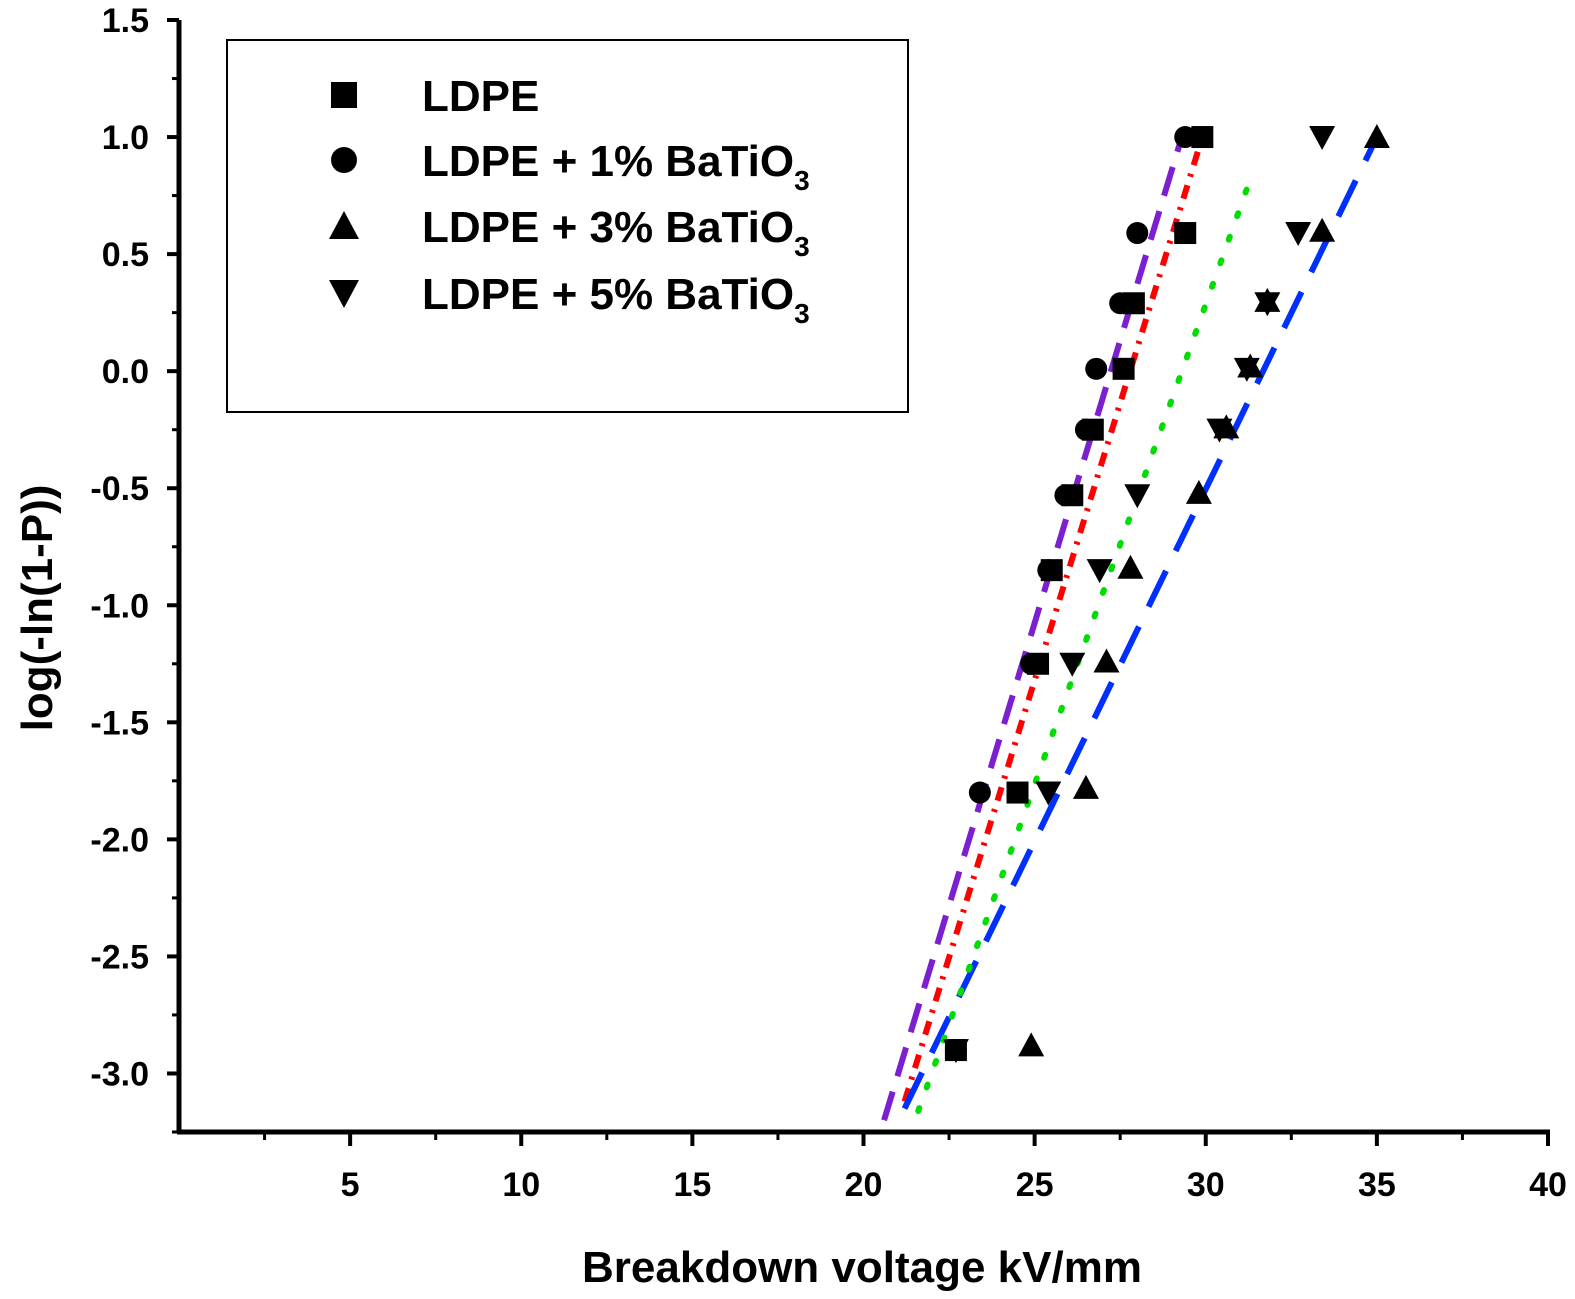  I want to click on y-tick-label: -1.5, so click(119, 723).